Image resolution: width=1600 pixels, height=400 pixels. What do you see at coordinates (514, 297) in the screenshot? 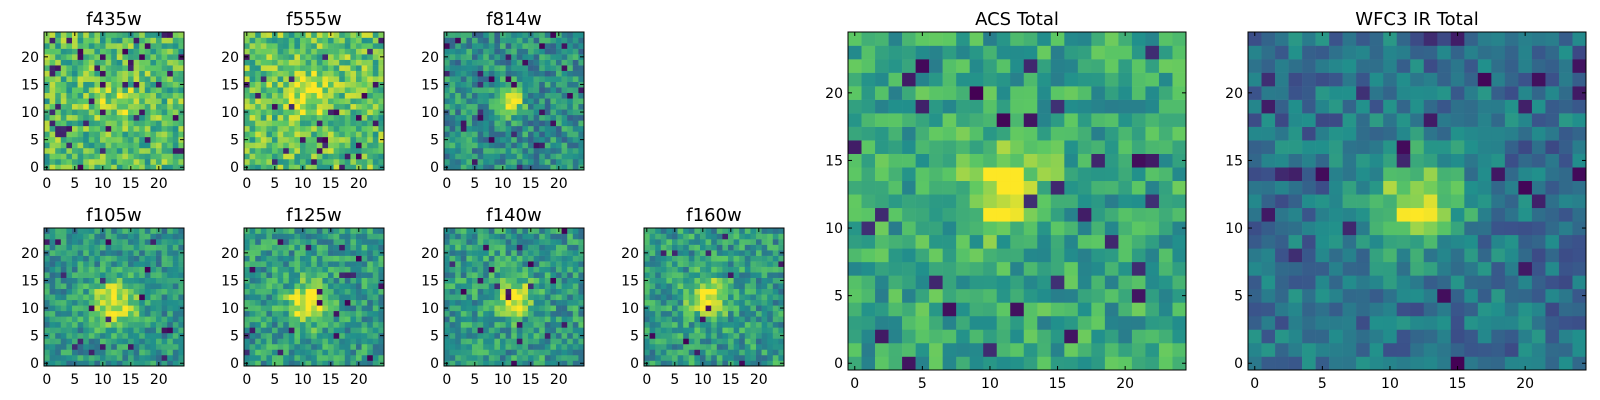
I see `heatmap-cells` at bounding box center [514, 297].